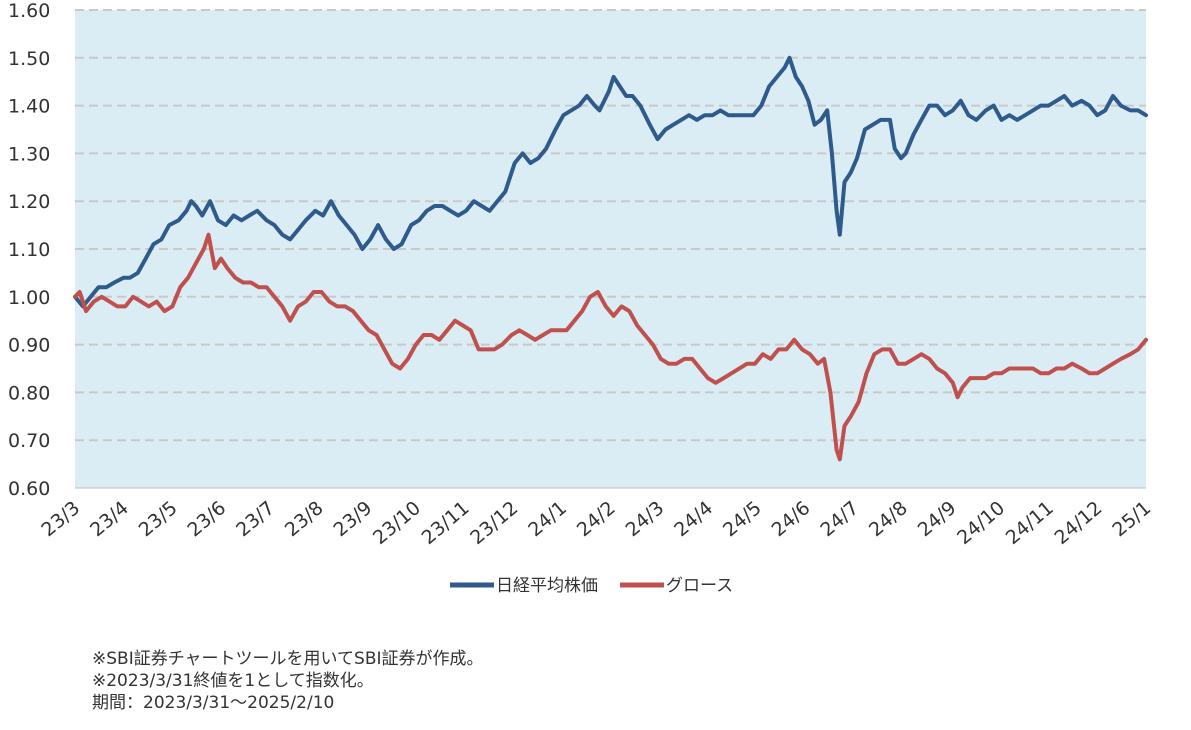 The width and height of the screenshot is (1191, 730). Describe the element at coordinates (29, 393) in the screenshot. I see `y-tick-label: 0.80` at that location.